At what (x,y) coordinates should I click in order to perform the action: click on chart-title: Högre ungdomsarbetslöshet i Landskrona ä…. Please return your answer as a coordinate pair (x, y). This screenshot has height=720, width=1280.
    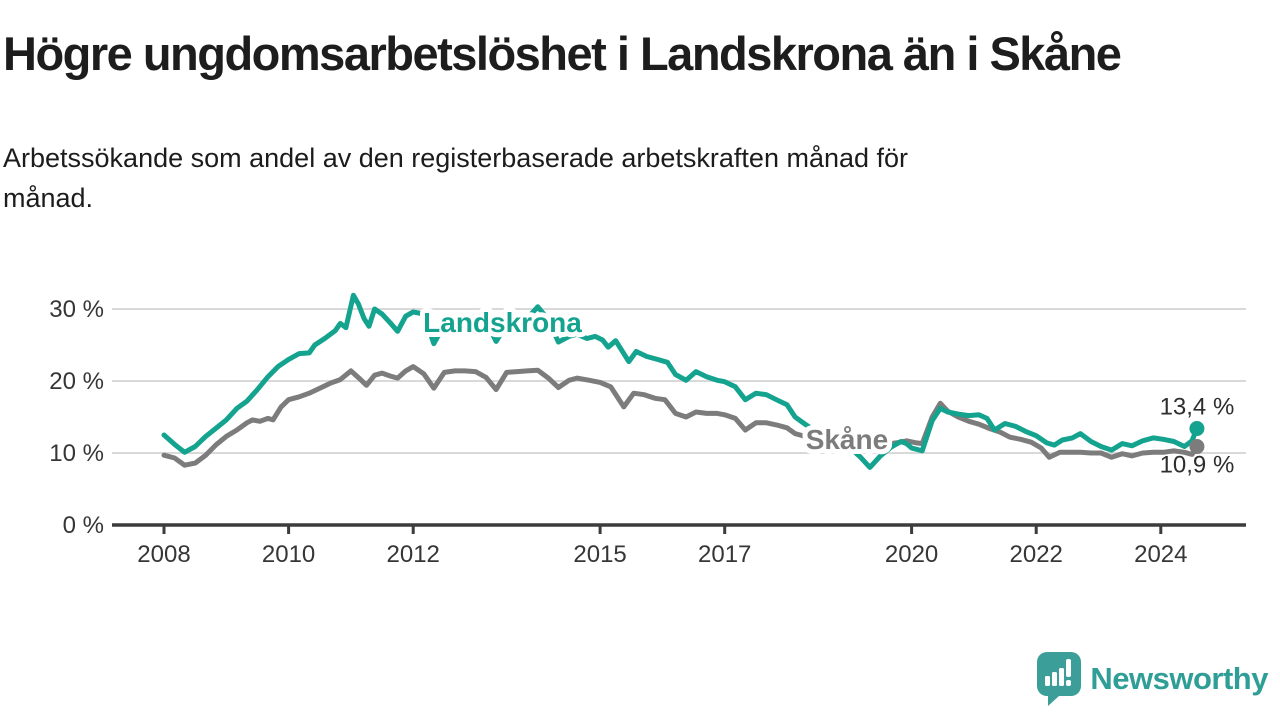
    Looking at the image, I should click on (562, 53).